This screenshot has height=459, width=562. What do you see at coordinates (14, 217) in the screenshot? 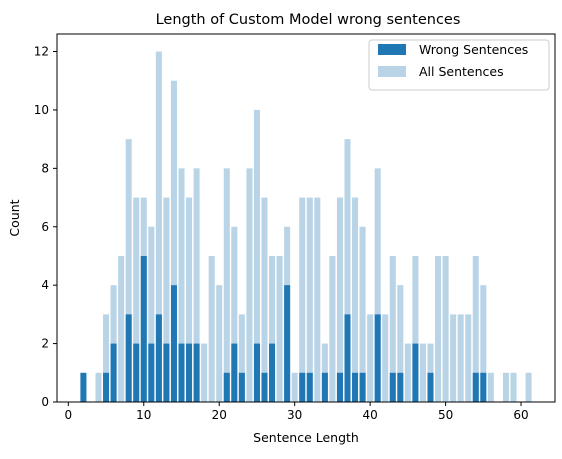
I see `y-axis-label: Count` at bounding box center [14, 217].